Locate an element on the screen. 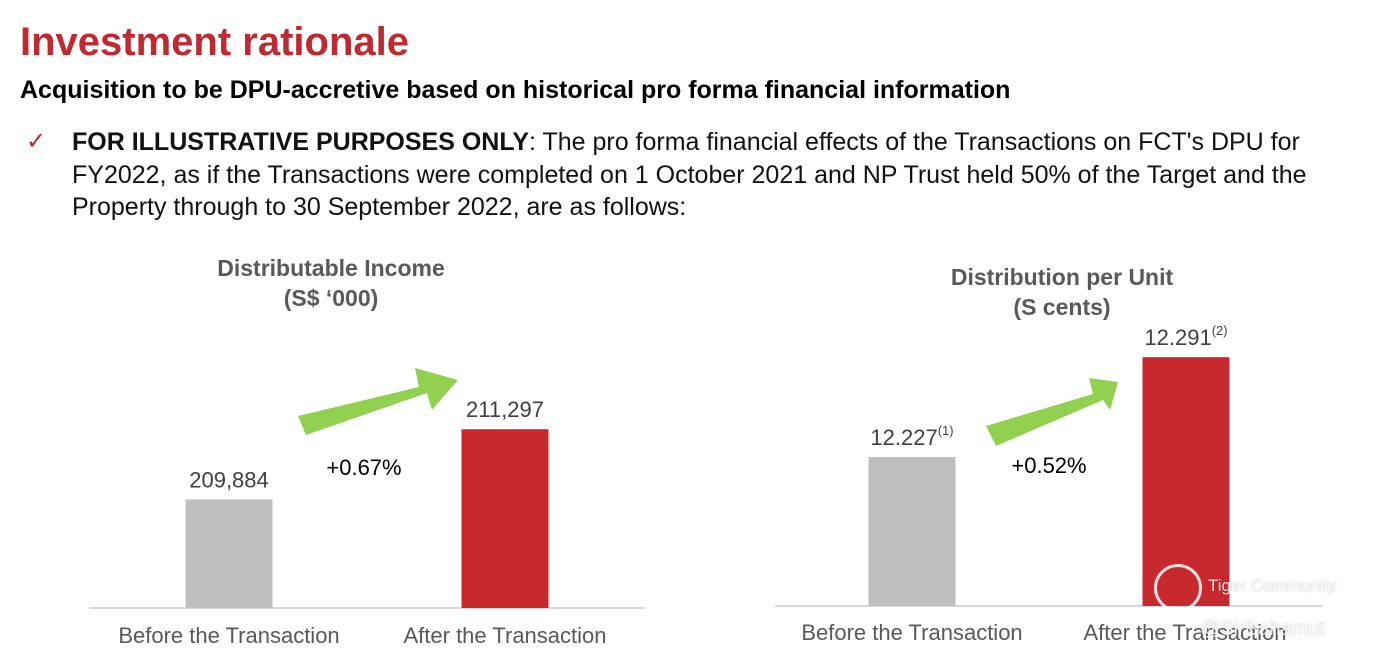  chart-title: Distribution per Unit is located at coordinates (1062, 277).